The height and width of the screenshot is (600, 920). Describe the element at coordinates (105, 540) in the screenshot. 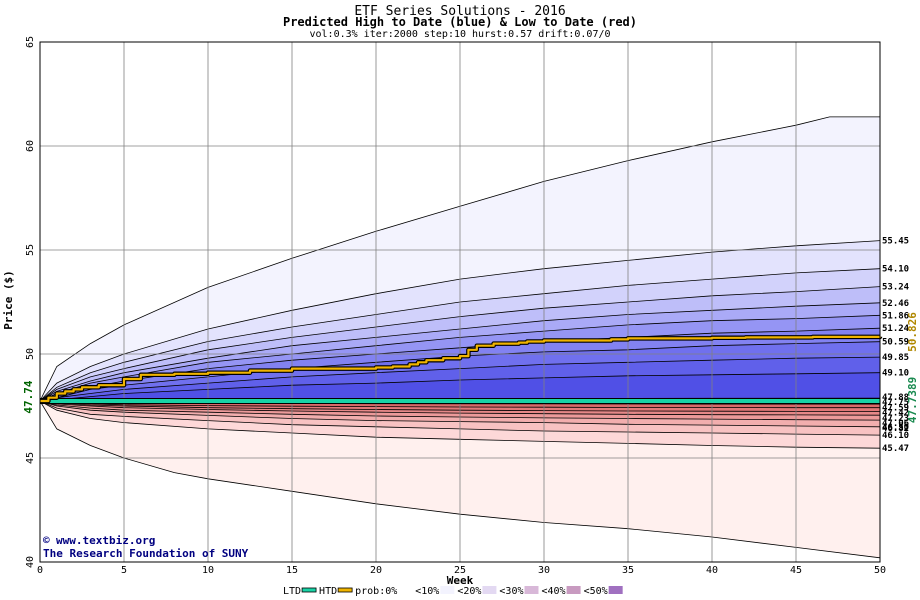

I see `credit-website: www.textbiz.org` at that location.